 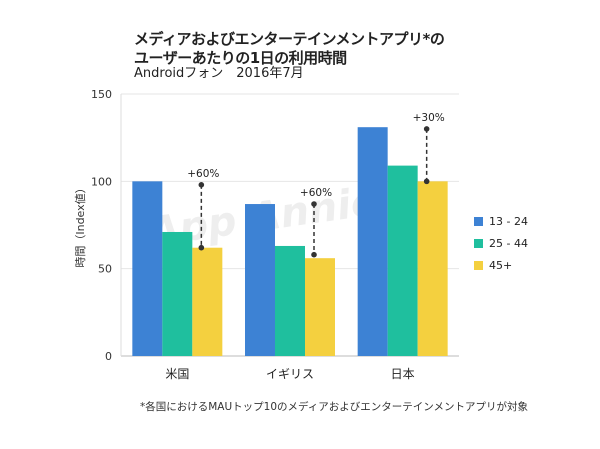 I want to click on legend: 13 - 24 25 - 44 45+, so click(x=501, y=243).